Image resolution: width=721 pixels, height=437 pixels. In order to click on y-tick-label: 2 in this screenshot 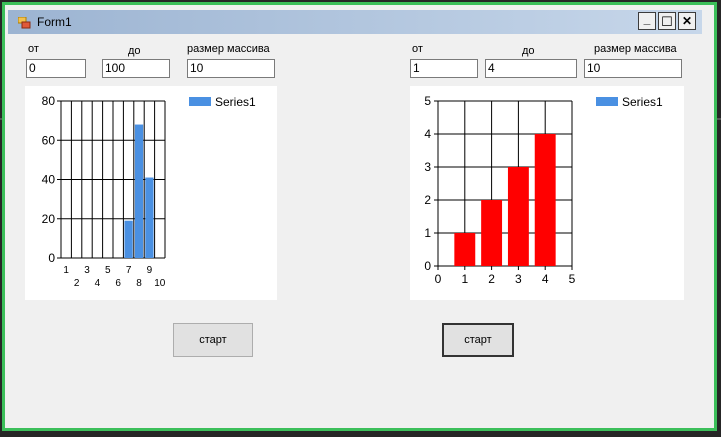, I will do `click(427, 200)`.